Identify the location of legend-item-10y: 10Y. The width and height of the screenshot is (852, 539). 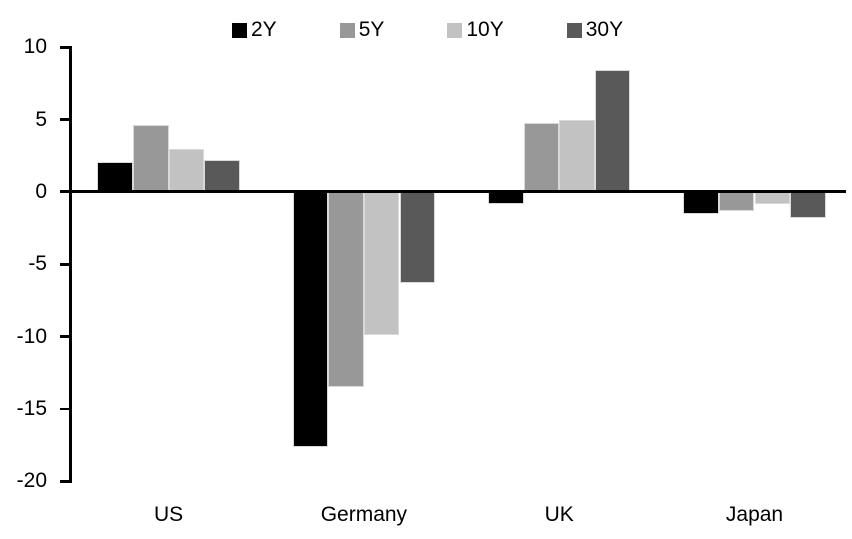
(475, 30).